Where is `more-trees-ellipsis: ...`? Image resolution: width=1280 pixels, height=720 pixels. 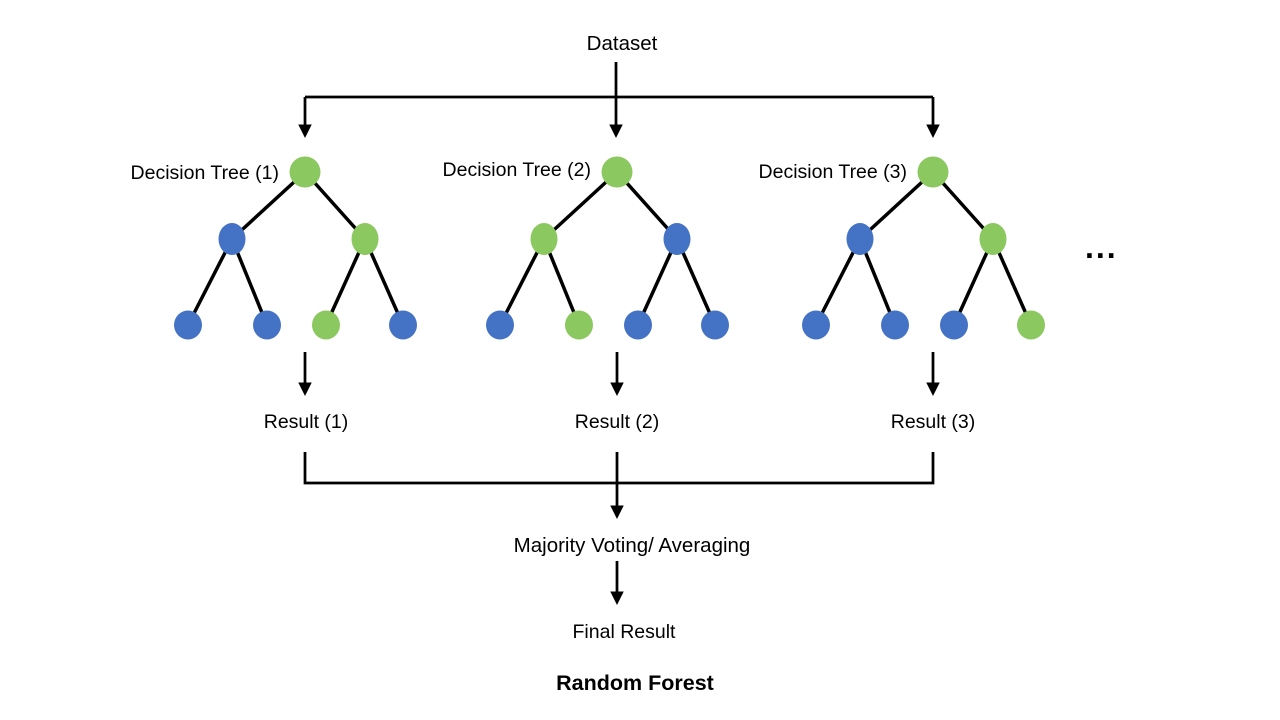
more-trees-ellipsis: ... is located at coordinates (1101, 247).